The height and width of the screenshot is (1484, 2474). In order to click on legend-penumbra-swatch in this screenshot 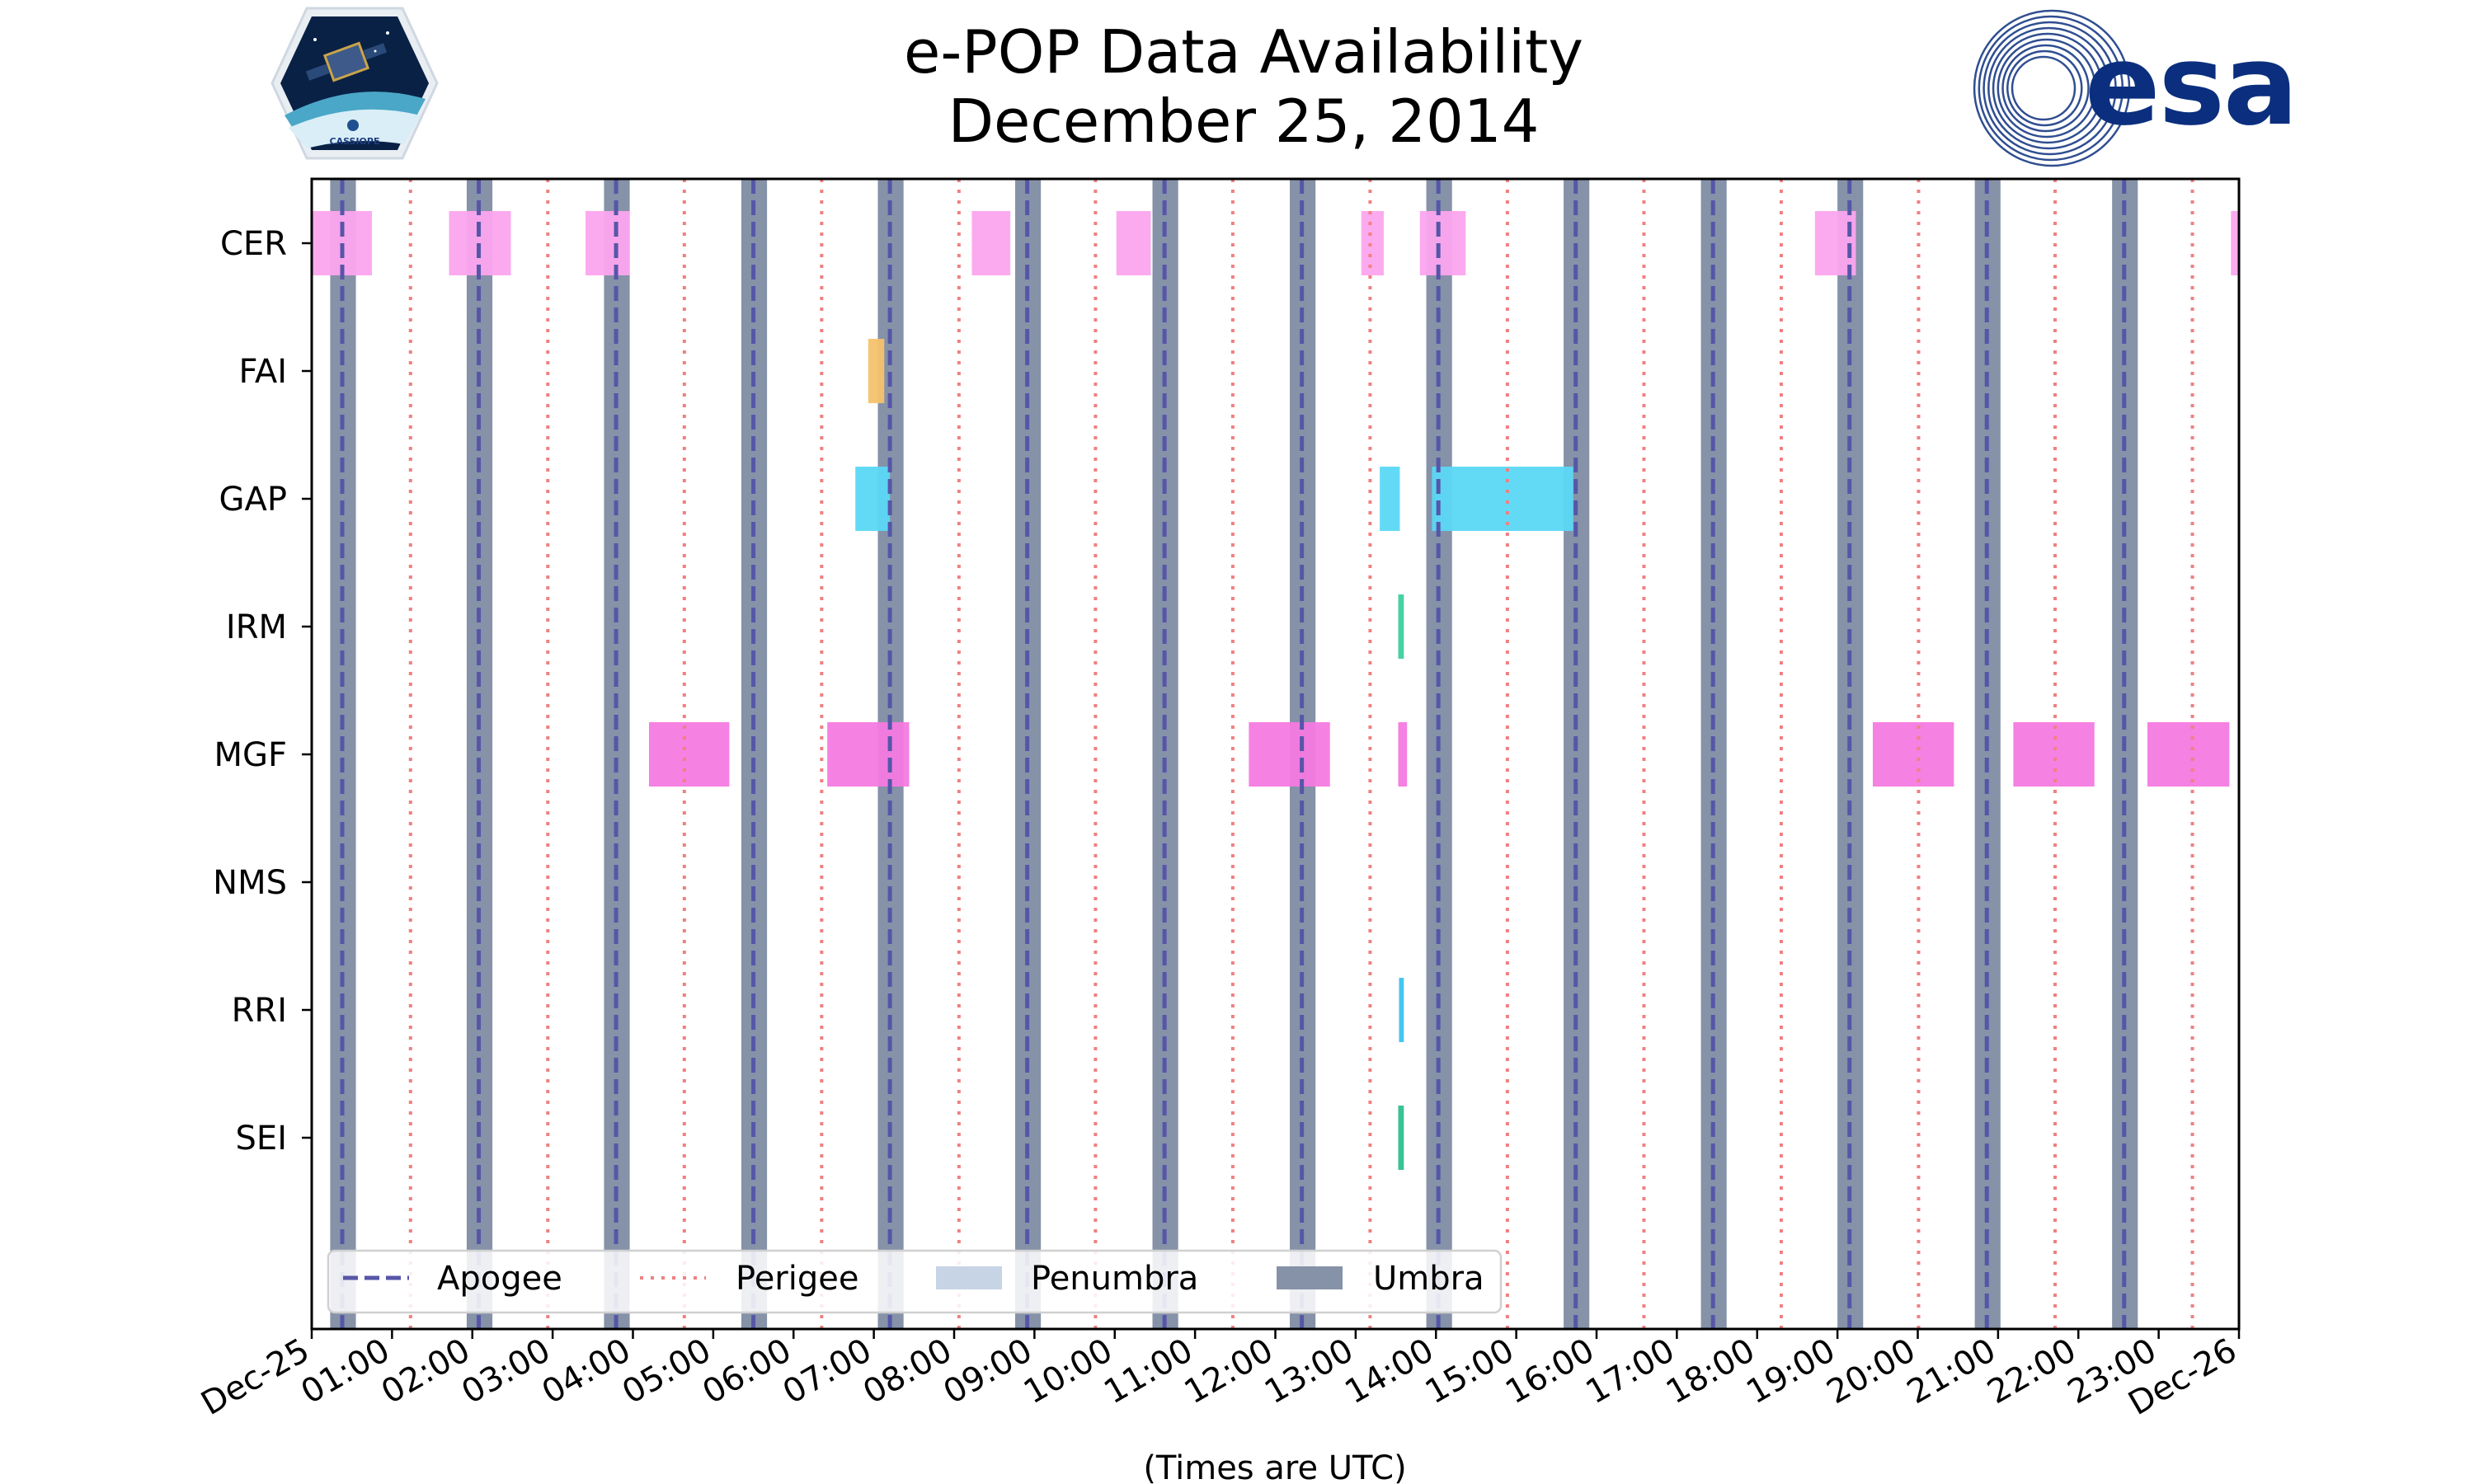, I will do `click(969, 1277)`.